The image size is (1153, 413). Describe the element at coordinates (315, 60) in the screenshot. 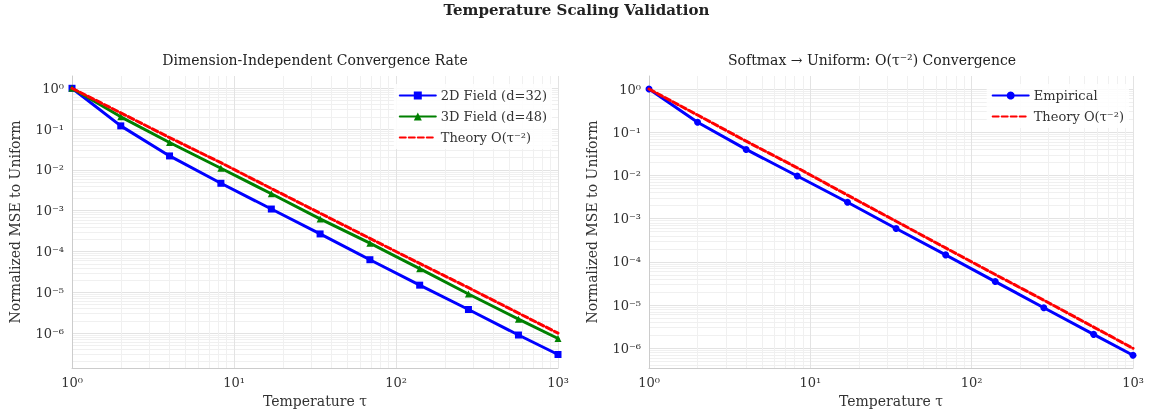

I see `chart-title: Dimension-Independent Convergence Rate` at that location.